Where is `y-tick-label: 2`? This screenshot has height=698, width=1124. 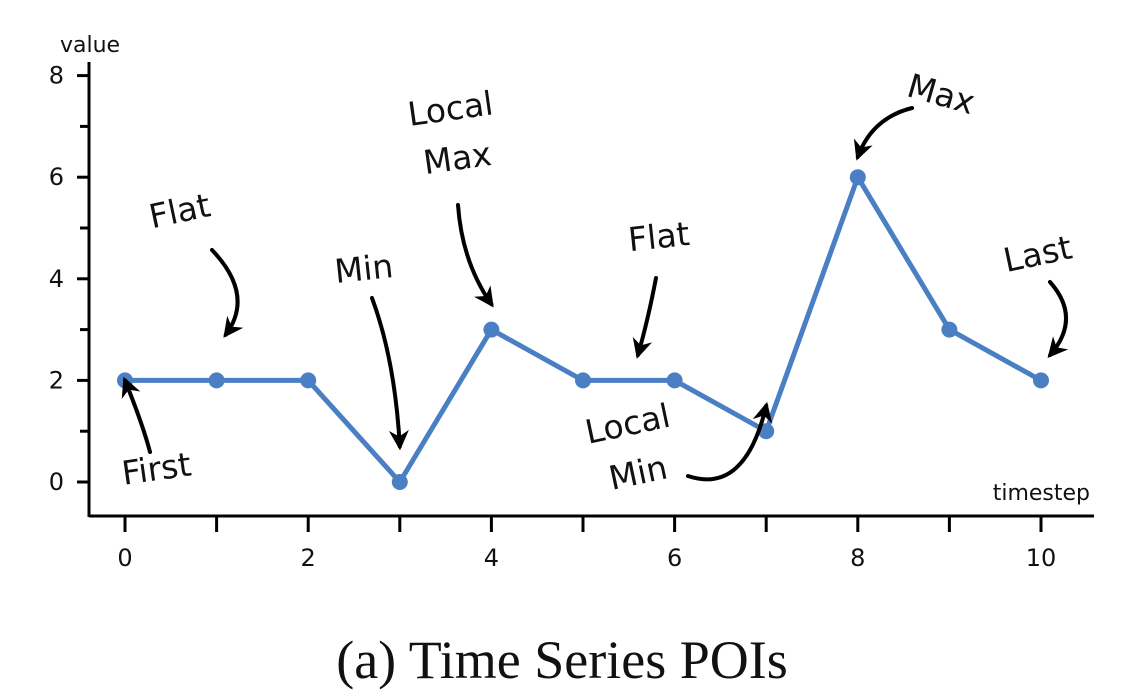
y-tick-label: 2 is located at coordinates (56, 380).